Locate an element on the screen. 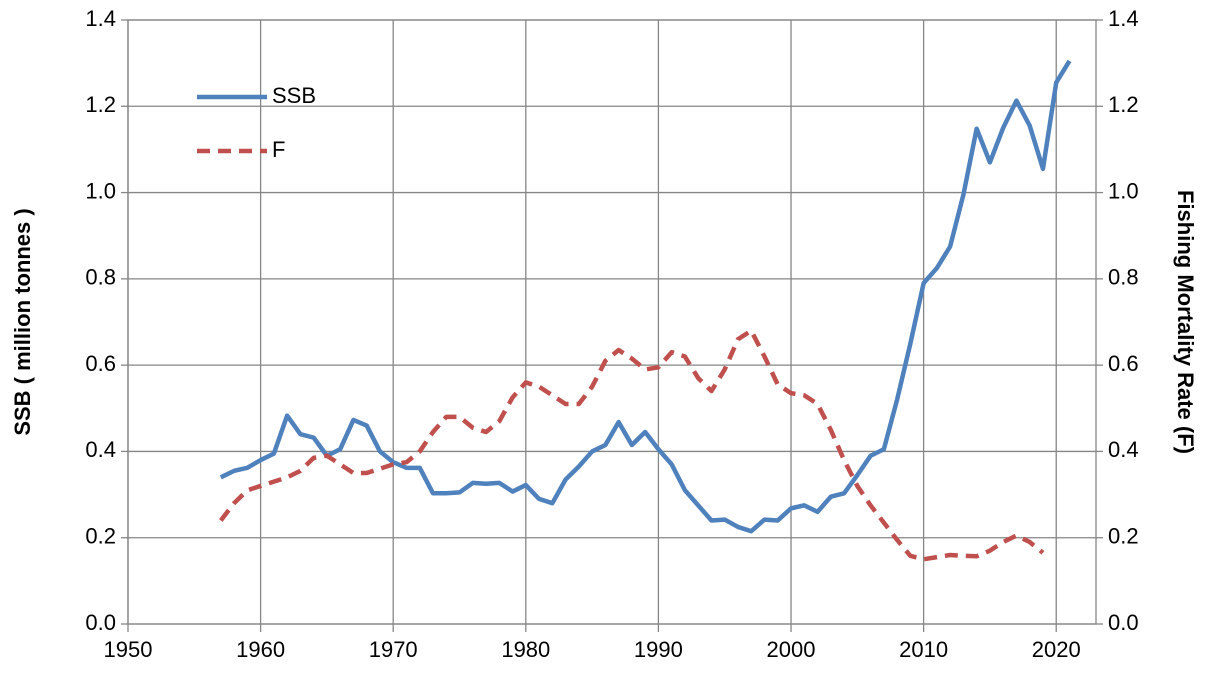 The height and width of the screenshot is (679, 1208). y2-tick-label: 0.2 is located at coordinates (1123, 536).